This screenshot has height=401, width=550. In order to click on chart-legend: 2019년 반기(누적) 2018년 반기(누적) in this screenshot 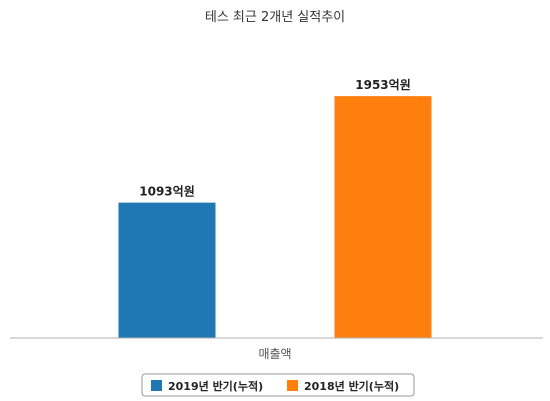, I will do `click(278, 385)`.